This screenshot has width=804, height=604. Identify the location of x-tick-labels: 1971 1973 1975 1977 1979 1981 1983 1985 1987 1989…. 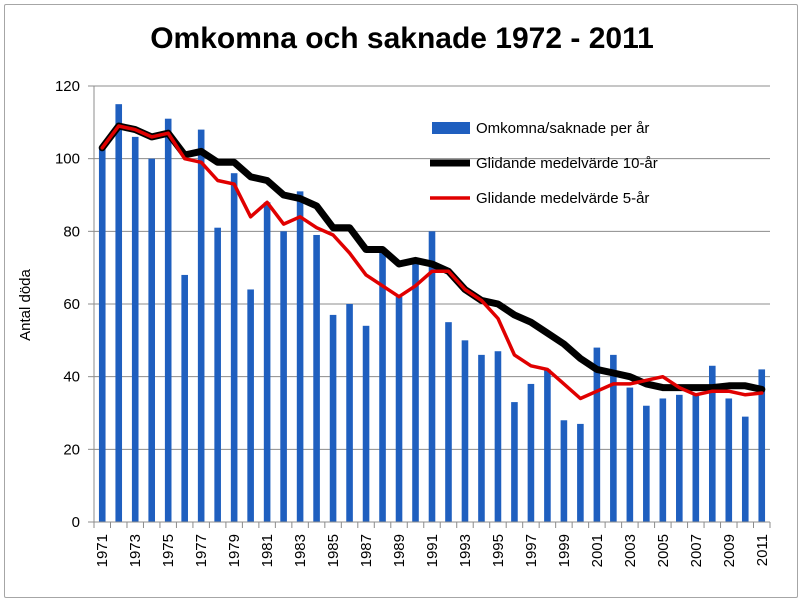
(432, 550).